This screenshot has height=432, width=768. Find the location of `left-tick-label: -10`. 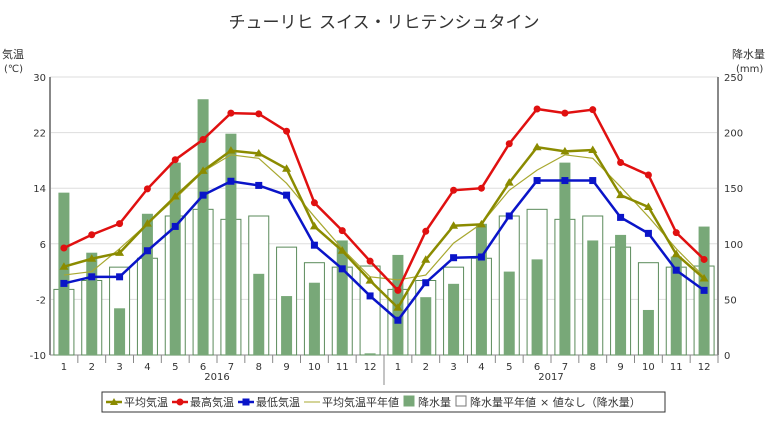

left-tick-label: -10 is located at coordinates (38, 356).